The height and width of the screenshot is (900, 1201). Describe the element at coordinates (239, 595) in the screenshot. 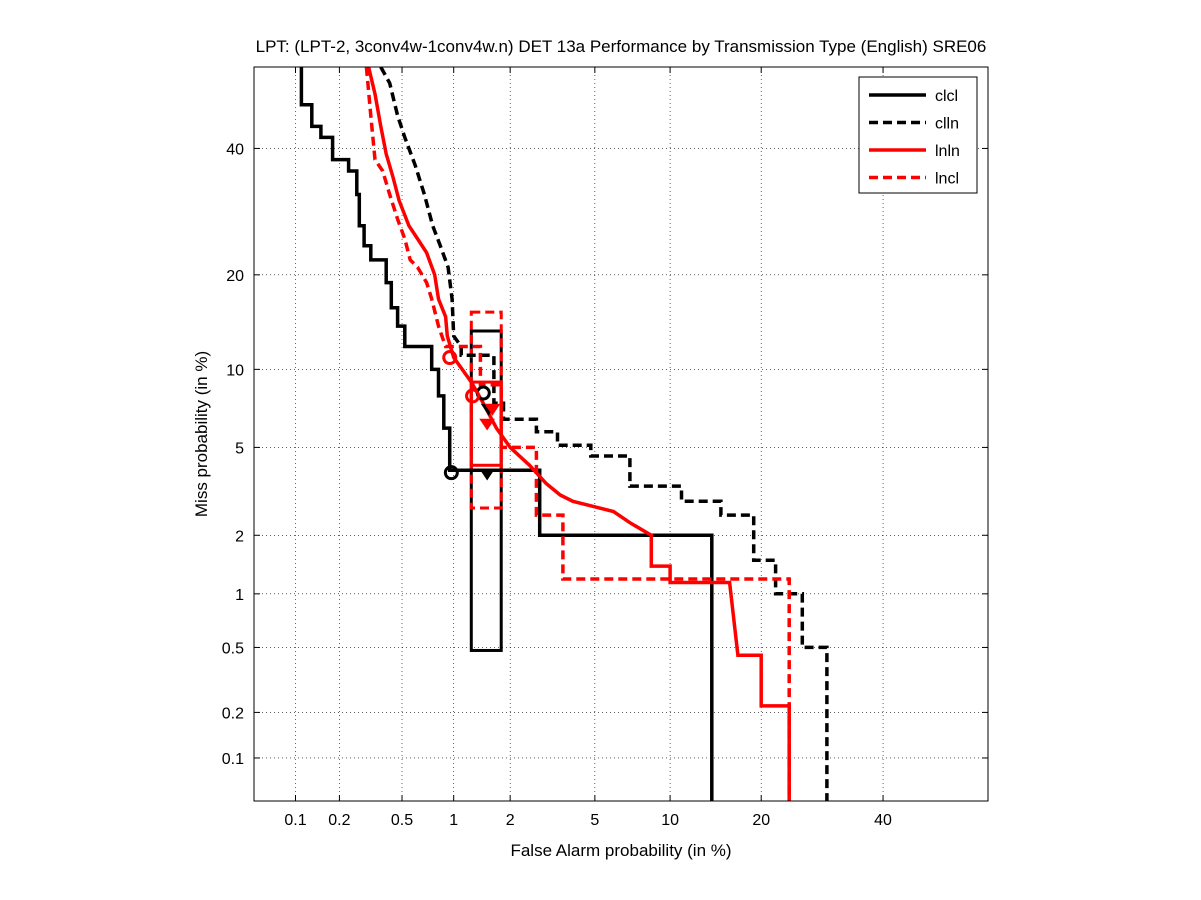

I see `y-tick-label: 1` at that location.